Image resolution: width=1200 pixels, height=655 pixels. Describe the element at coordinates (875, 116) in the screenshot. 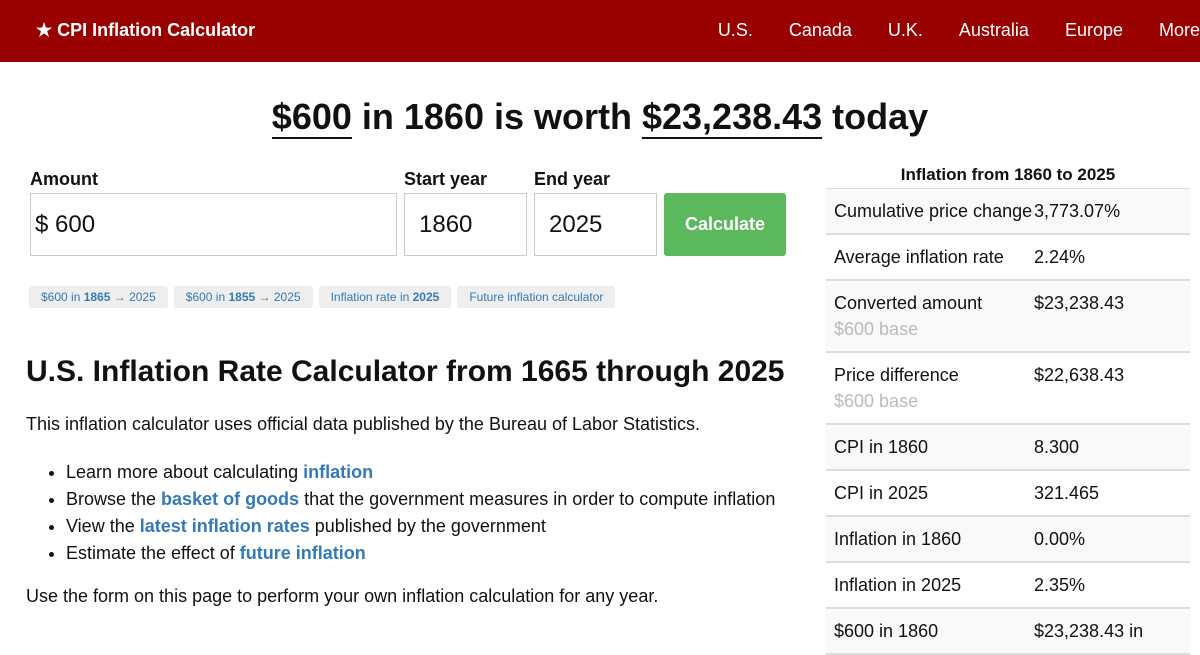

I see `headline-end: today` at that location.